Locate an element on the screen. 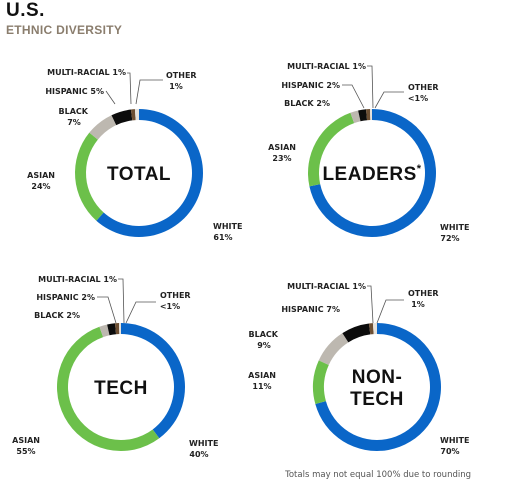 The width and height of the screenshot is (507, 488). value-asian: 24% is located at coordinates (40, 186).